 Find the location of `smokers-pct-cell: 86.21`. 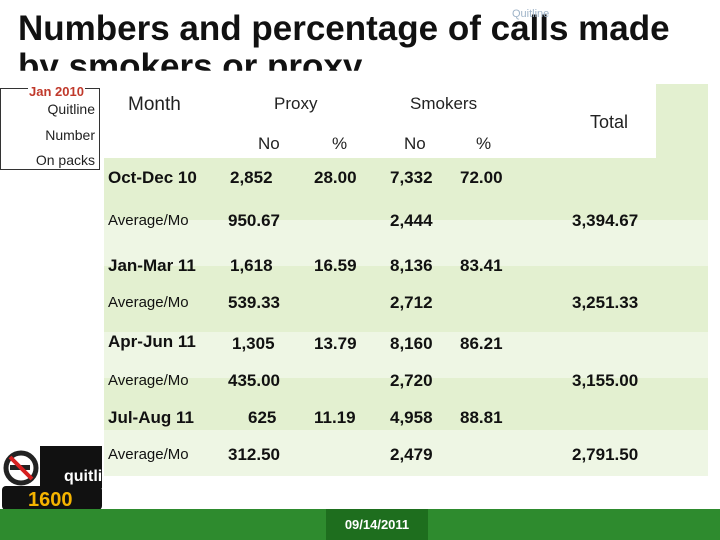

smokers-pct-cell: 86.21 is located at coordinates (481, 343).